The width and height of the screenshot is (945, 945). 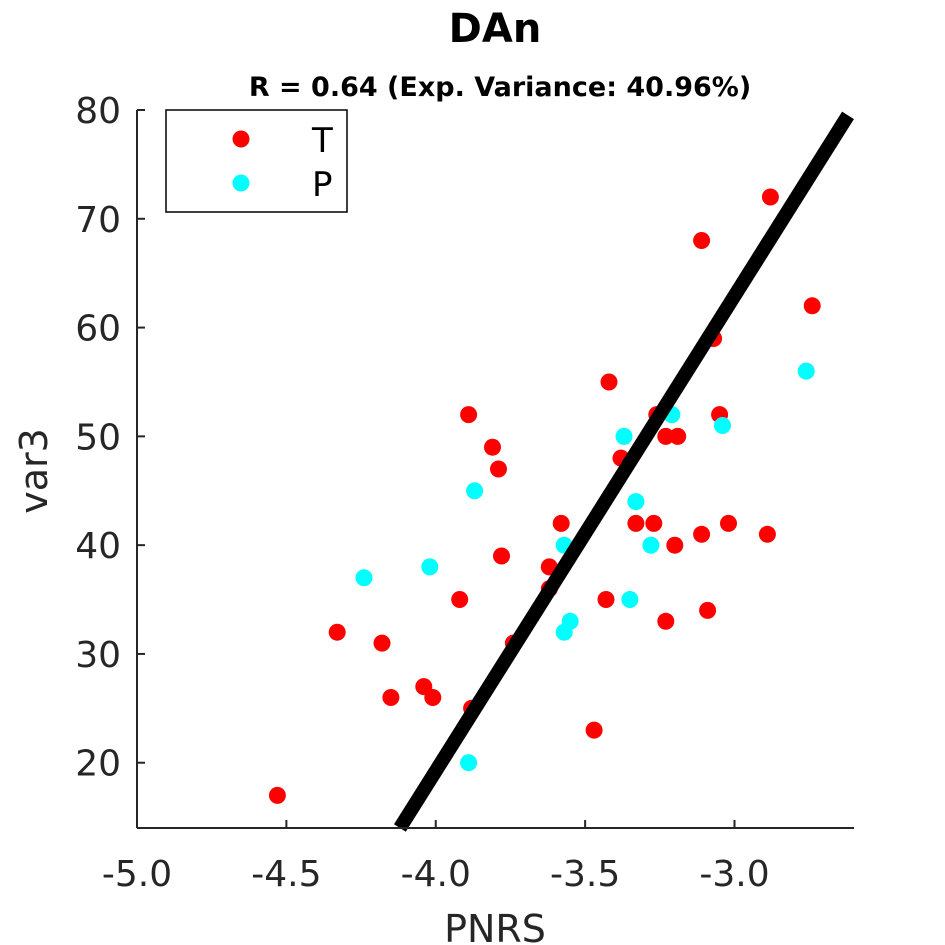 What do you see at coordinates (241, 183) in the screenshot?
I see `legend-marker-p` at bounding box center [241, 183].